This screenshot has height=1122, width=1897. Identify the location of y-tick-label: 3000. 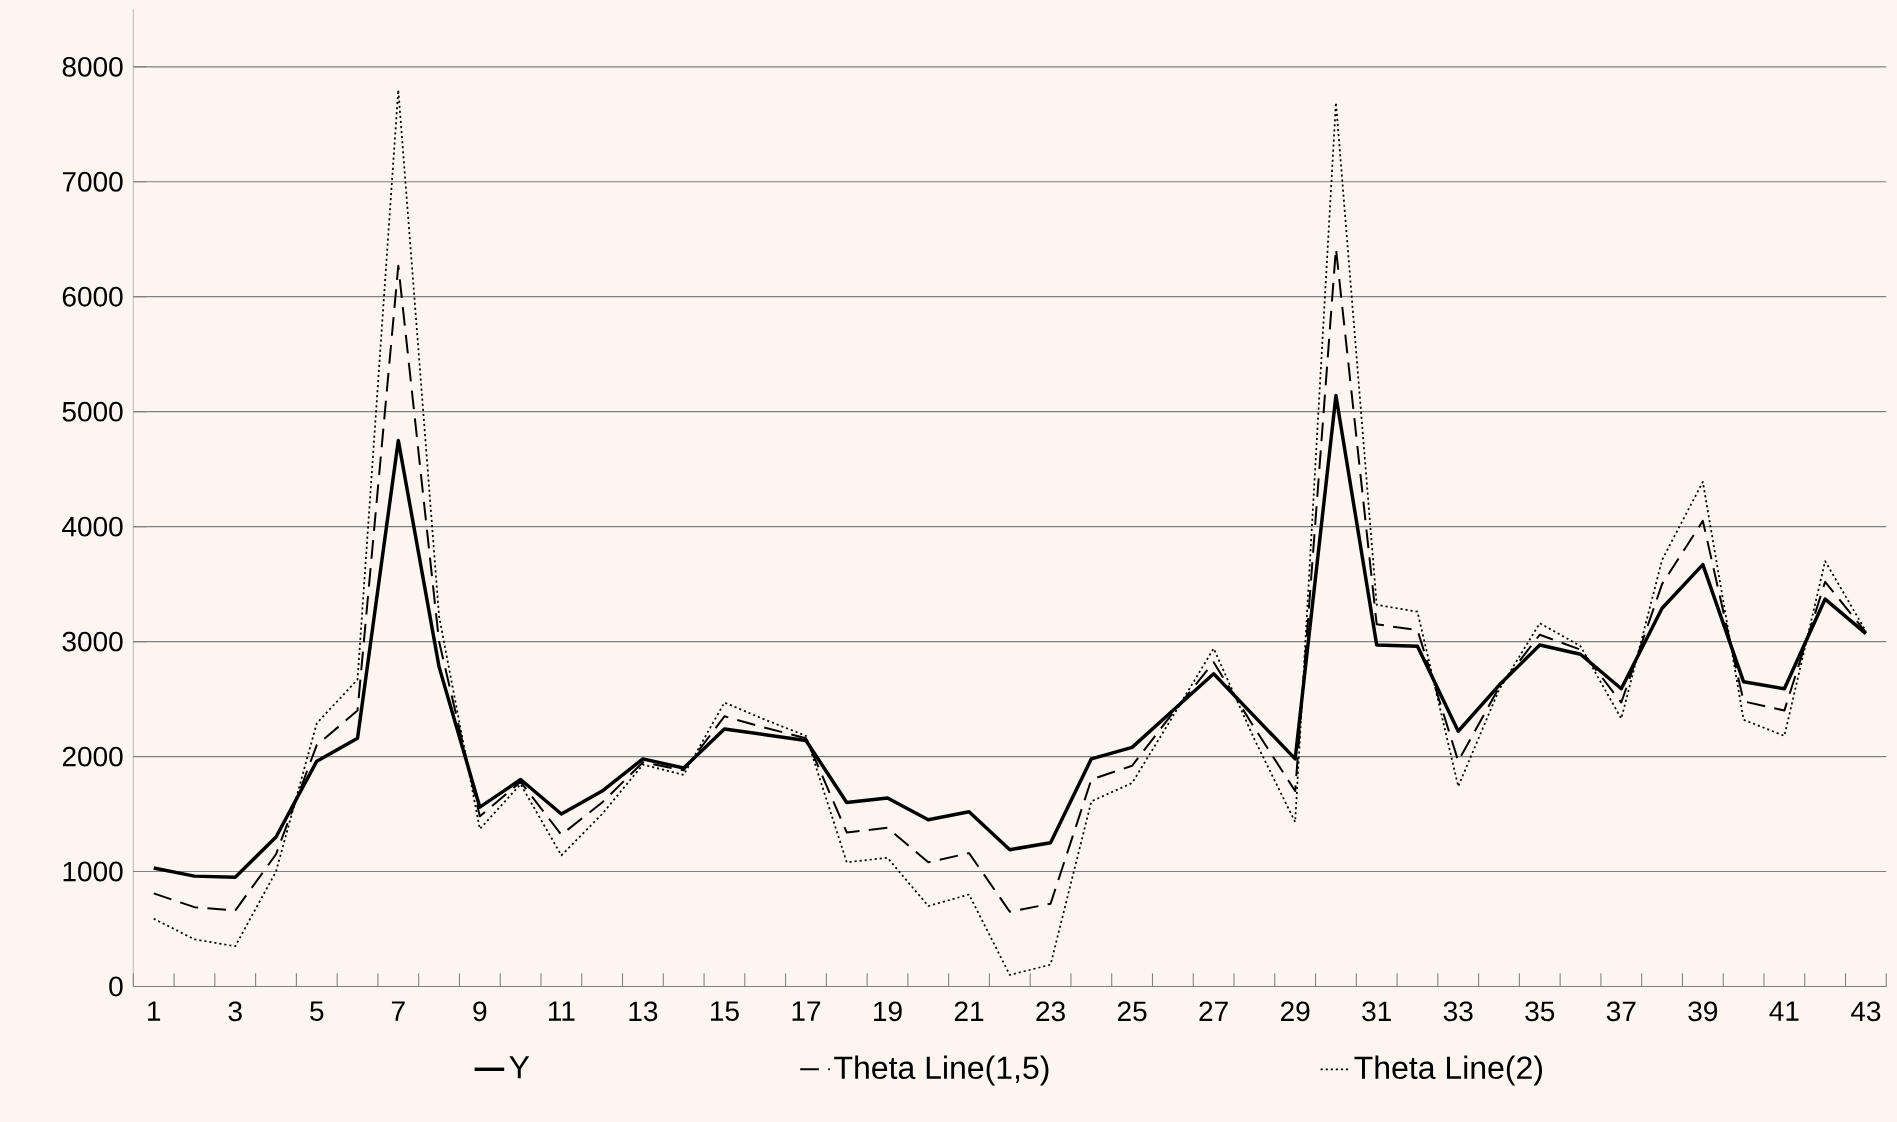
(92, 641).